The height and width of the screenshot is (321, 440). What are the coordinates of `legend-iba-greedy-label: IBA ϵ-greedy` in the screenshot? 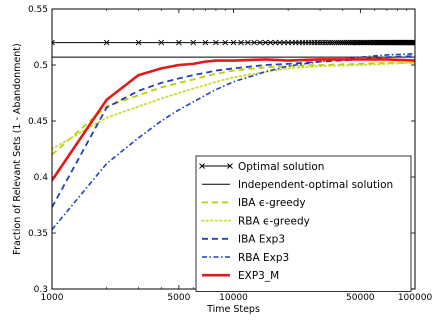 It's located at (272, 203).